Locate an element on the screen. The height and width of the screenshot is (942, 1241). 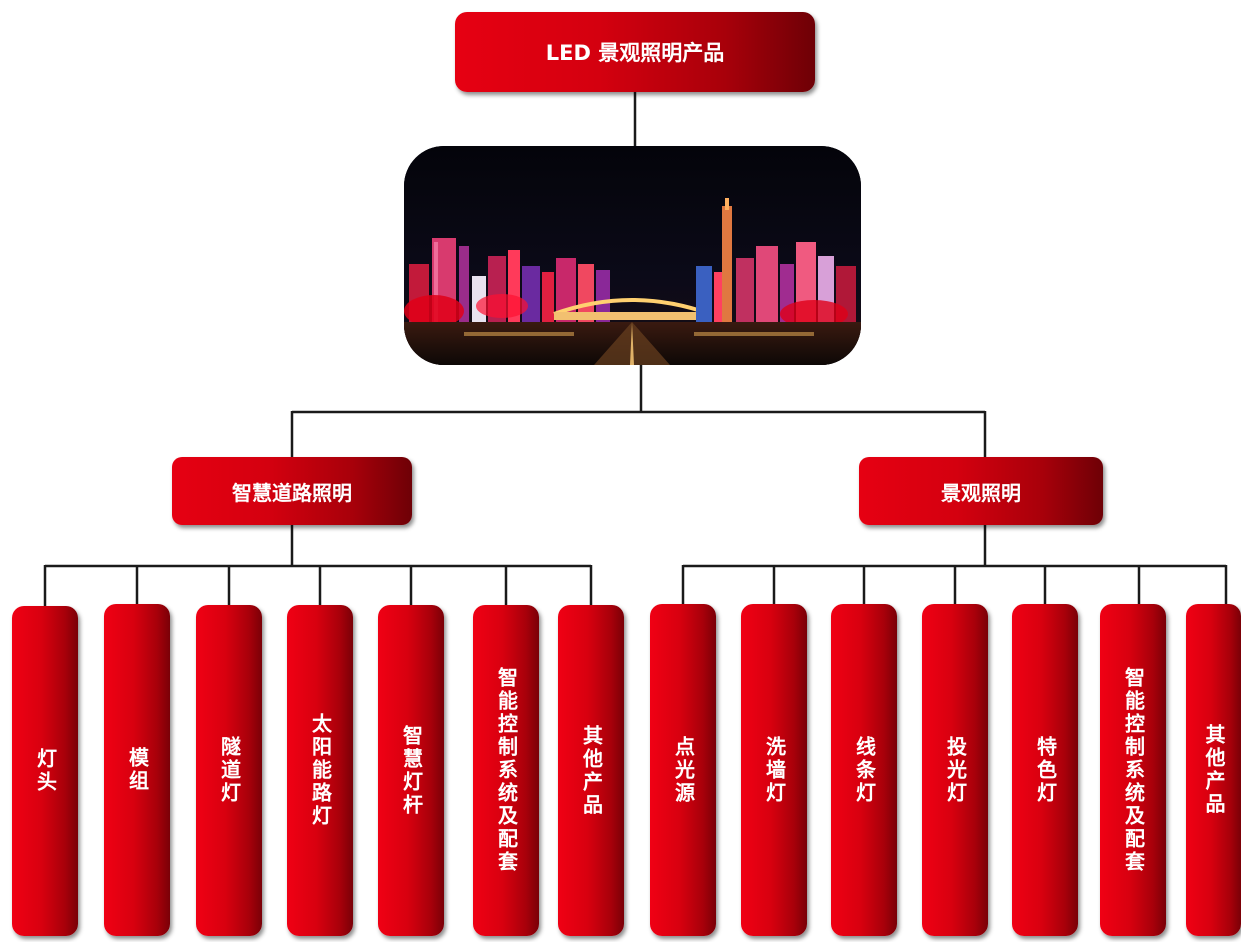
leaf-label: 投光灯 is located at coordinates (955, 770).